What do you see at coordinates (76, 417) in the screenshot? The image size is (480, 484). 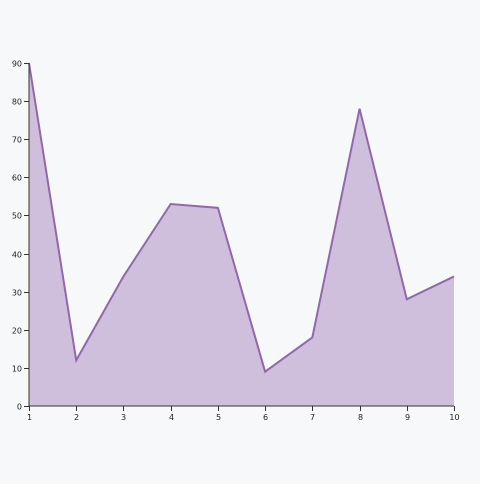 I see `x-tick-label-2: 2` at bounding box center [76, 417].